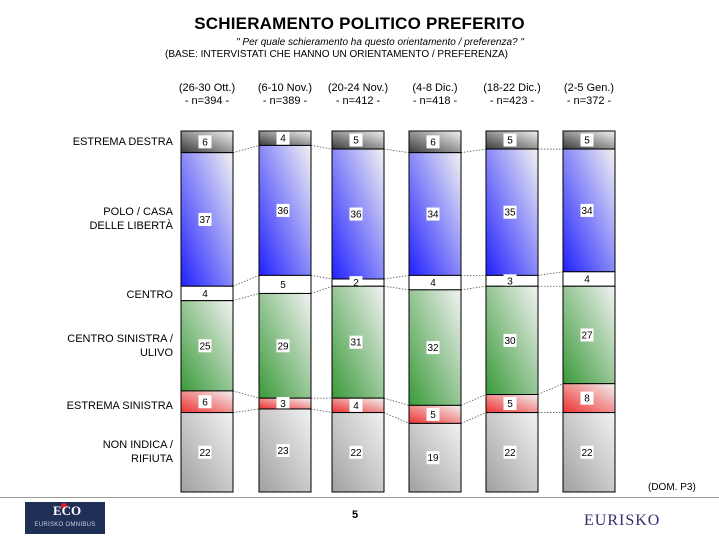 The height and width of the screenshot is (539, 719). Describe the element at coordinates (207, 88) in the screenshot. I see `column-period: (26-30 Ott.)` at that location.